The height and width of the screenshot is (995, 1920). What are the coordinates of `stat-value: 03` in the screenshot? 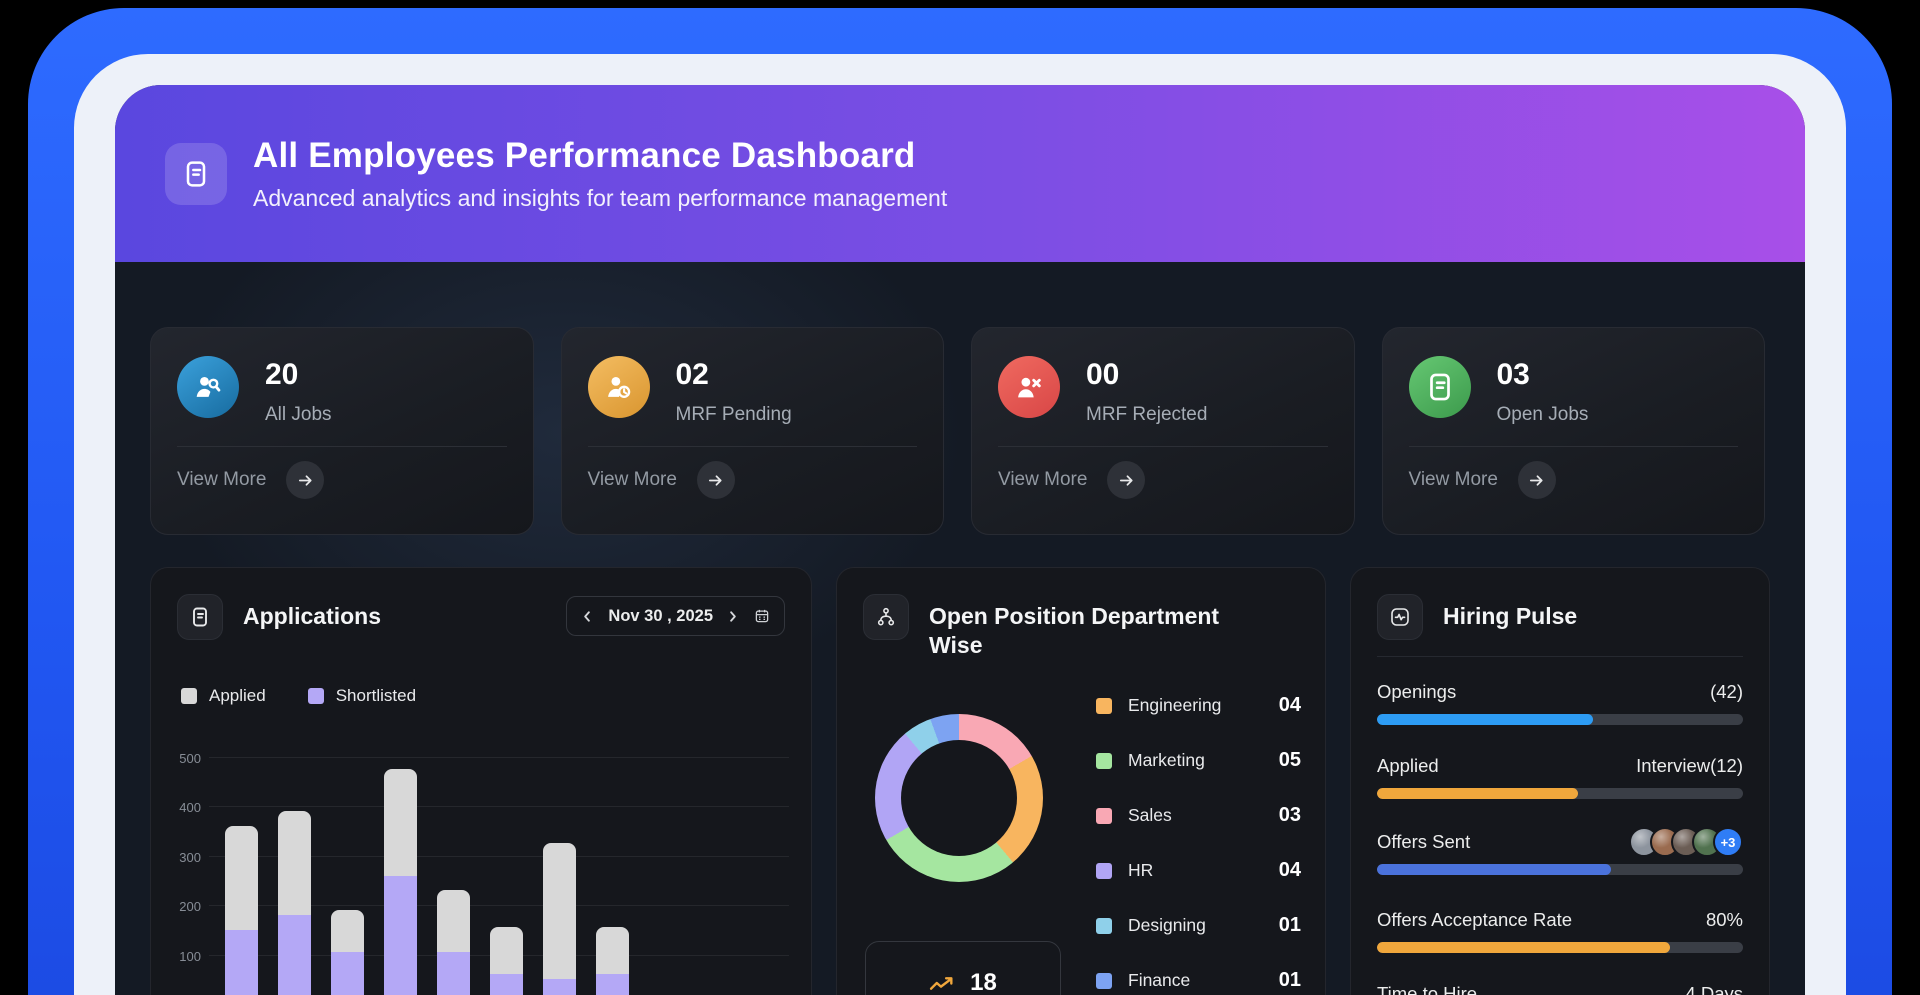 It's located at (1513, 374).